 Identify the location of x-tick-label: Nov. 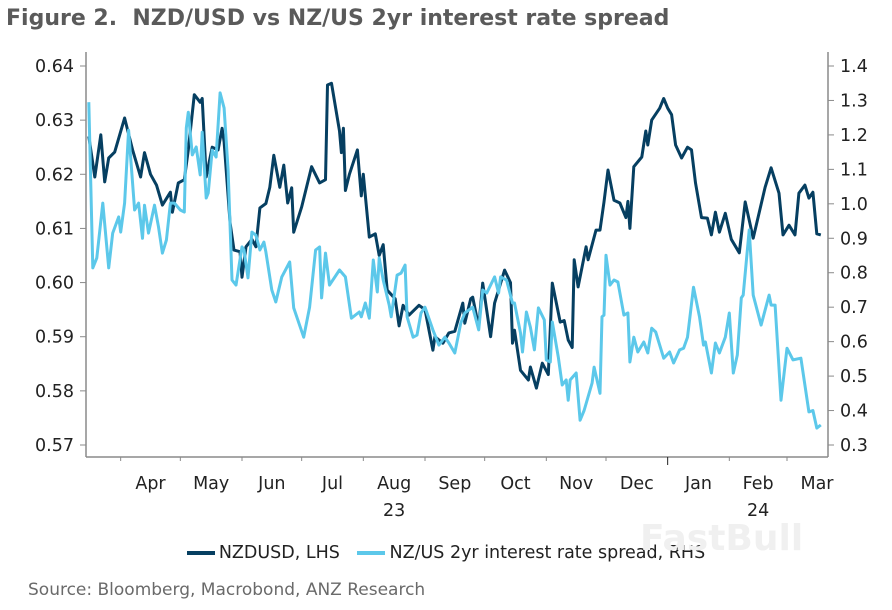
(576, 484).